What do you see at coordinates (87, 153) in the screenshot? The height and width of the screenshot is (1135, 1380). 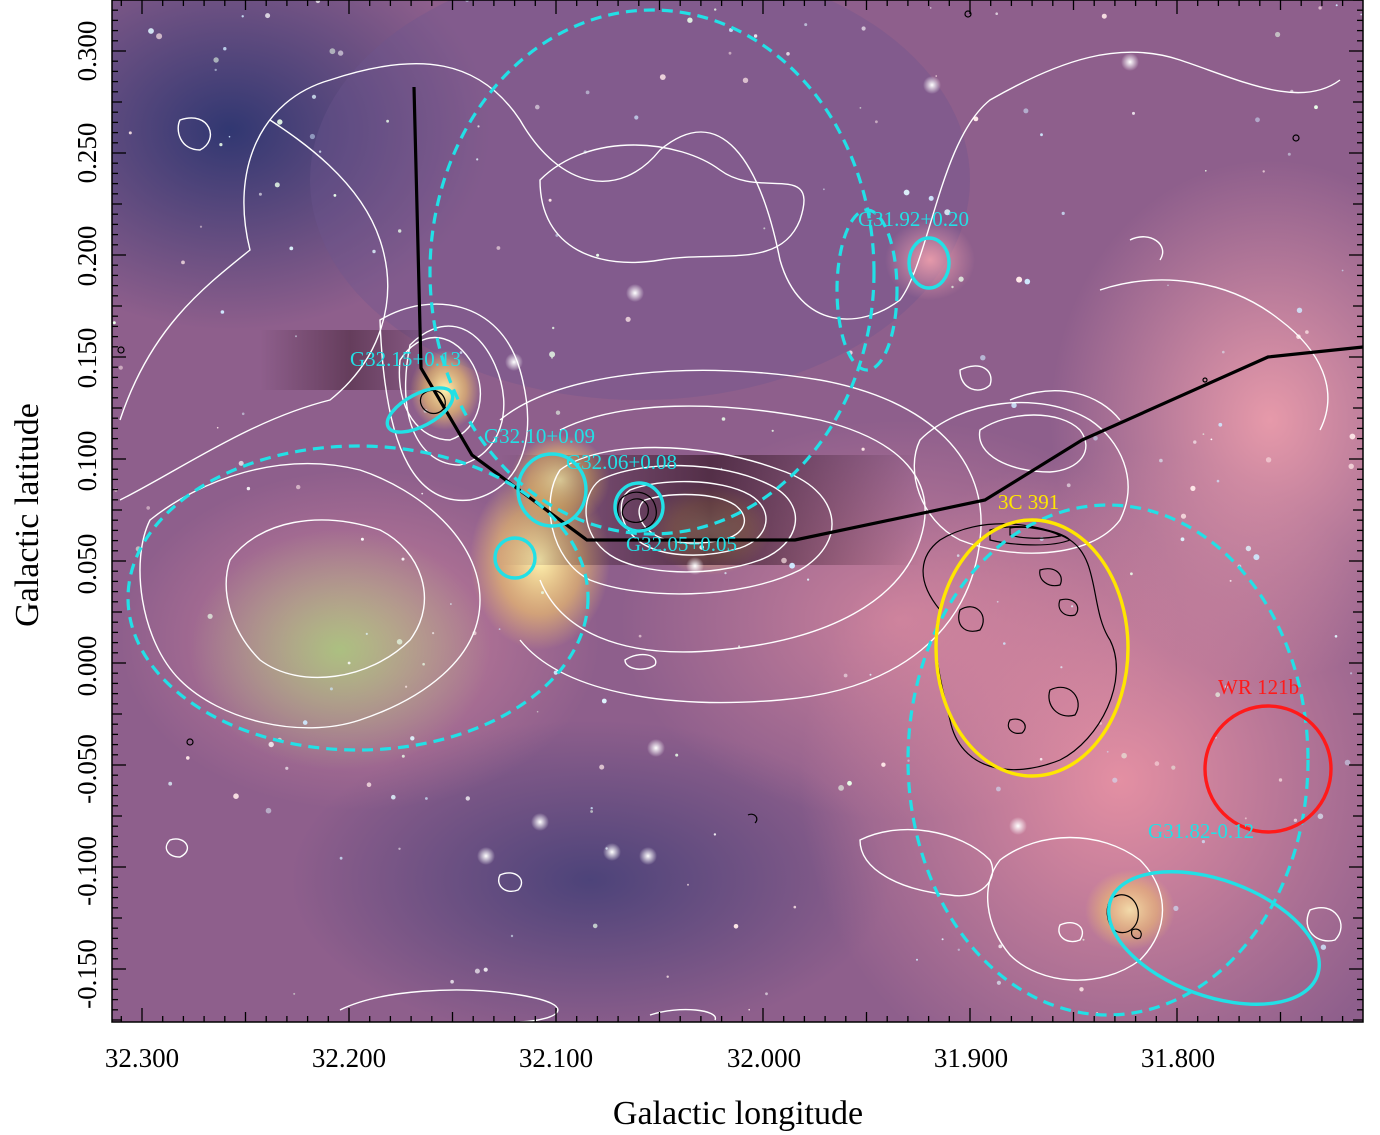 I see `y-tick-label: 0.250` at bounding box center [87, 153].